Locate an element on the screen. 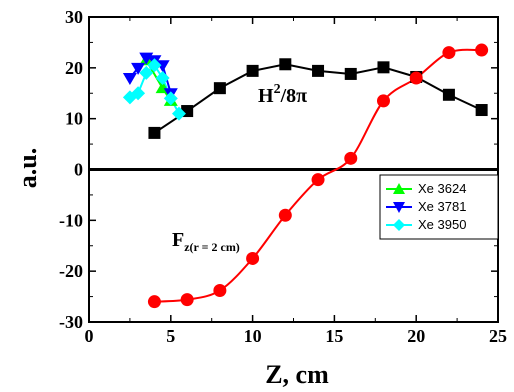 The height and width of the screenshot is (392, 514). x-tick-label: 10 is located at coordinates (253, 336).